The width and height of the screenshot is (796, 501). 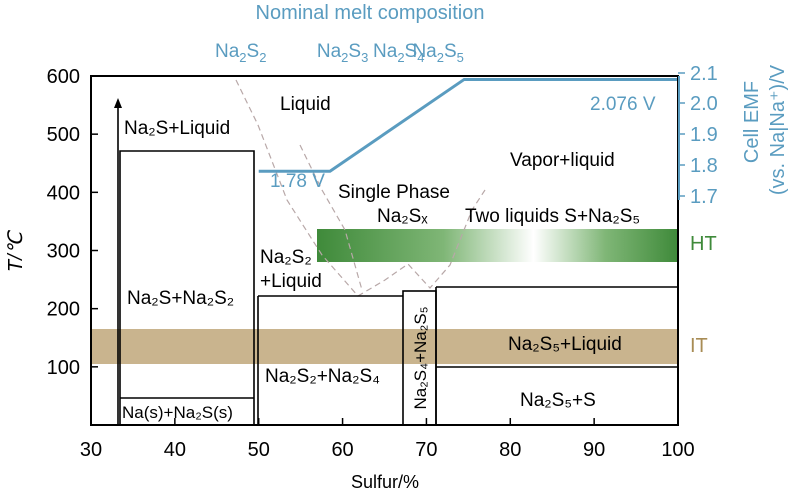 I want to click on emf-label-high: 2.076 V, so click(x=623, y=104).